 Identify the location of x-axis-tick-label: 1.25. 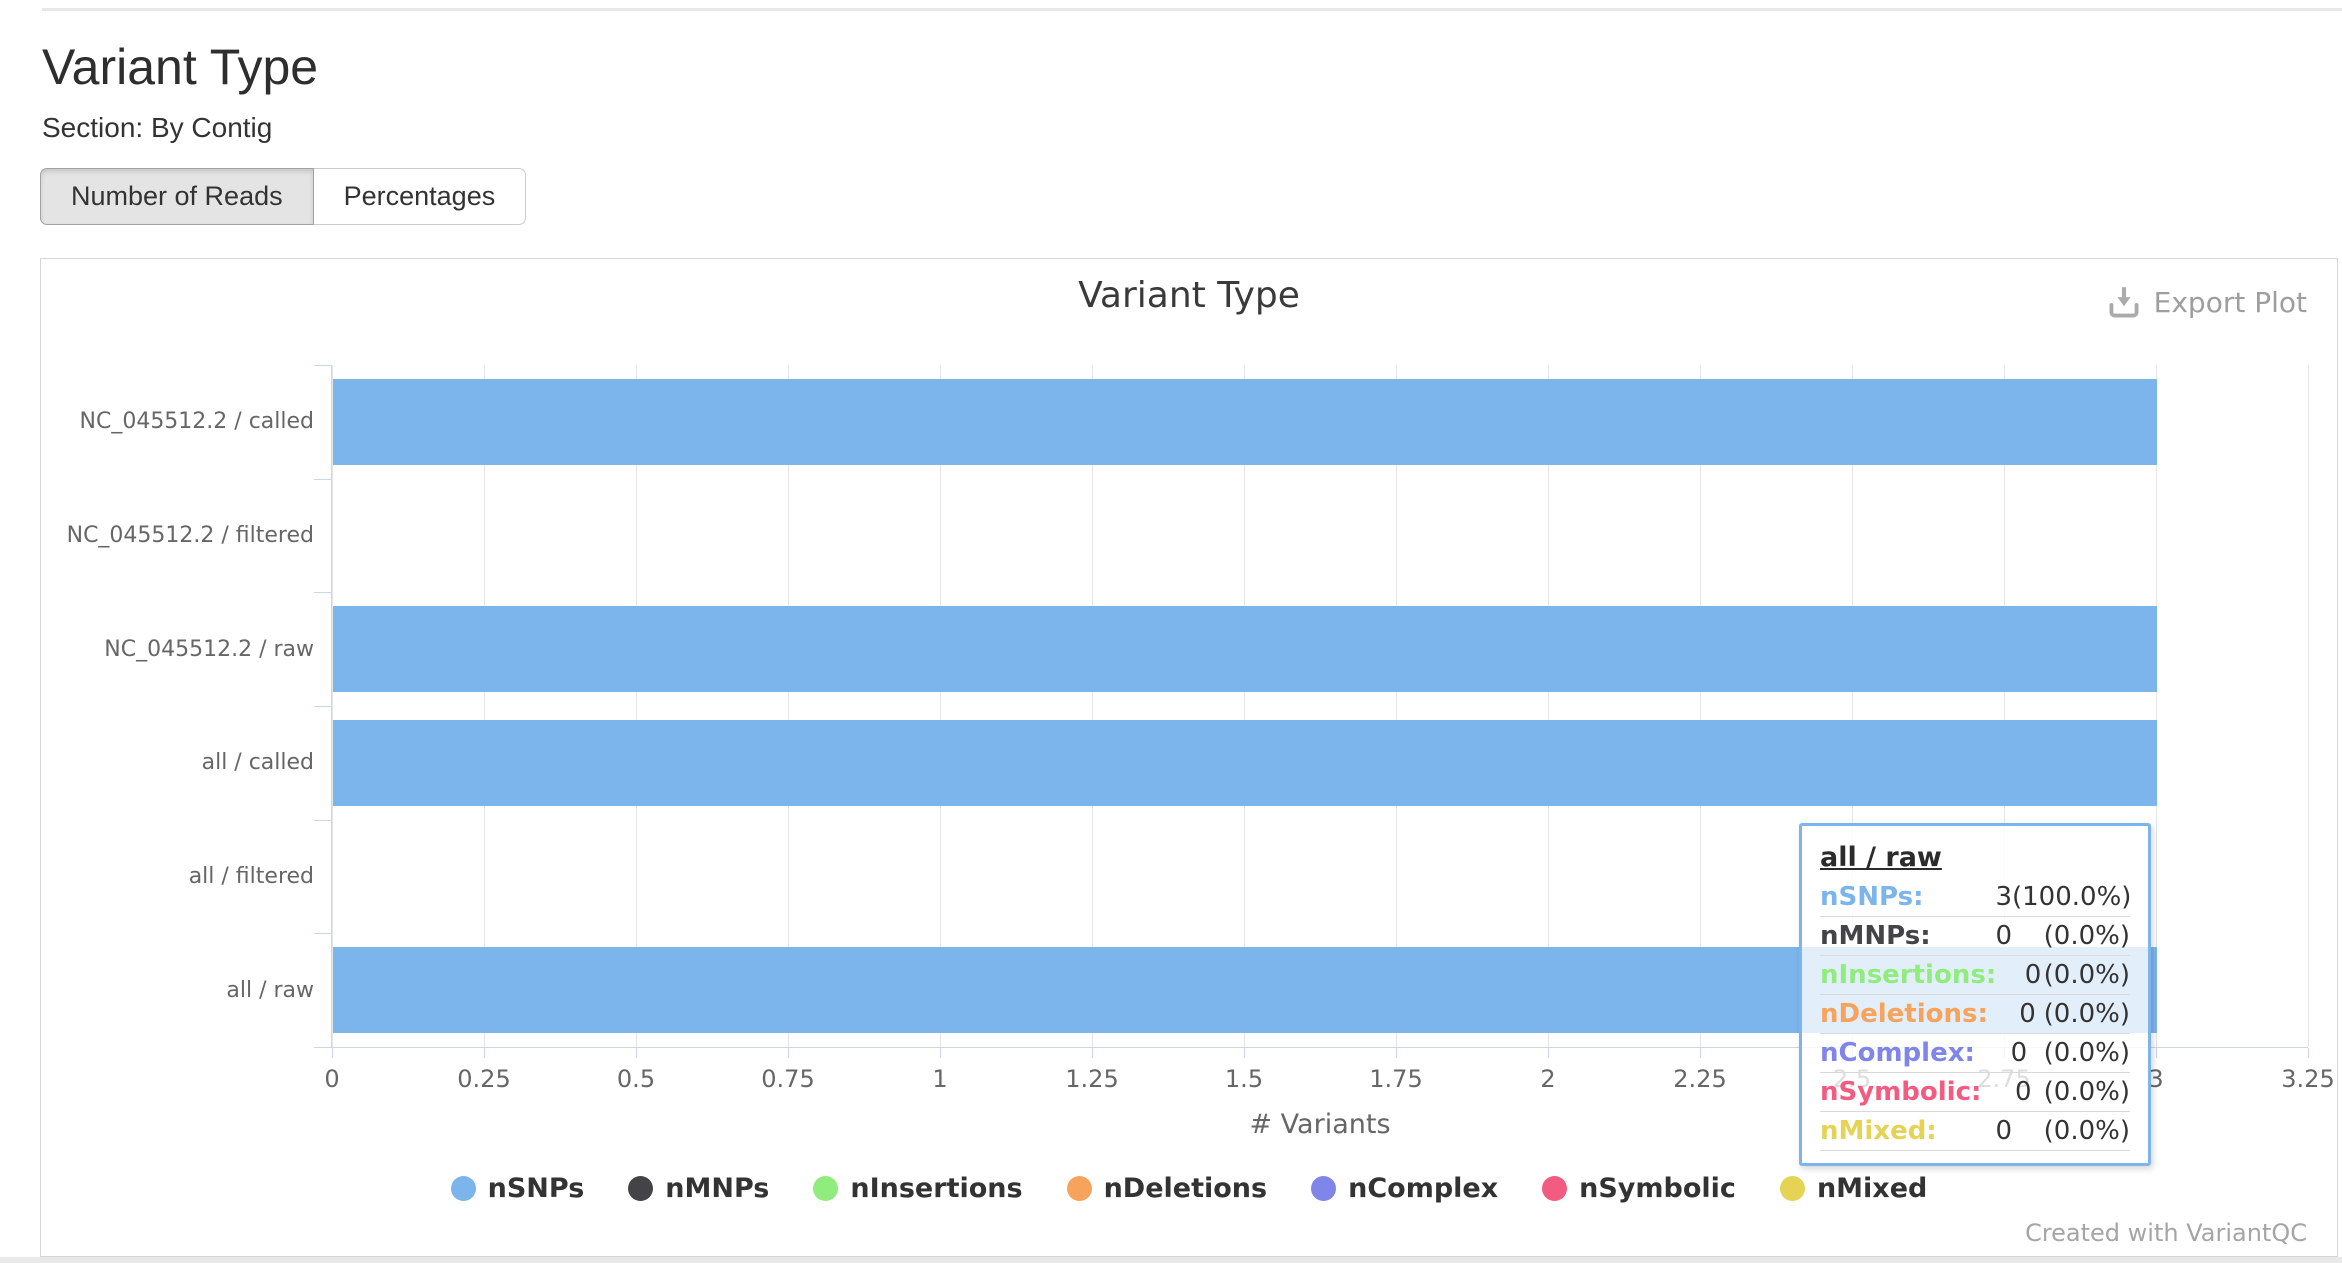
(1092, 1079).